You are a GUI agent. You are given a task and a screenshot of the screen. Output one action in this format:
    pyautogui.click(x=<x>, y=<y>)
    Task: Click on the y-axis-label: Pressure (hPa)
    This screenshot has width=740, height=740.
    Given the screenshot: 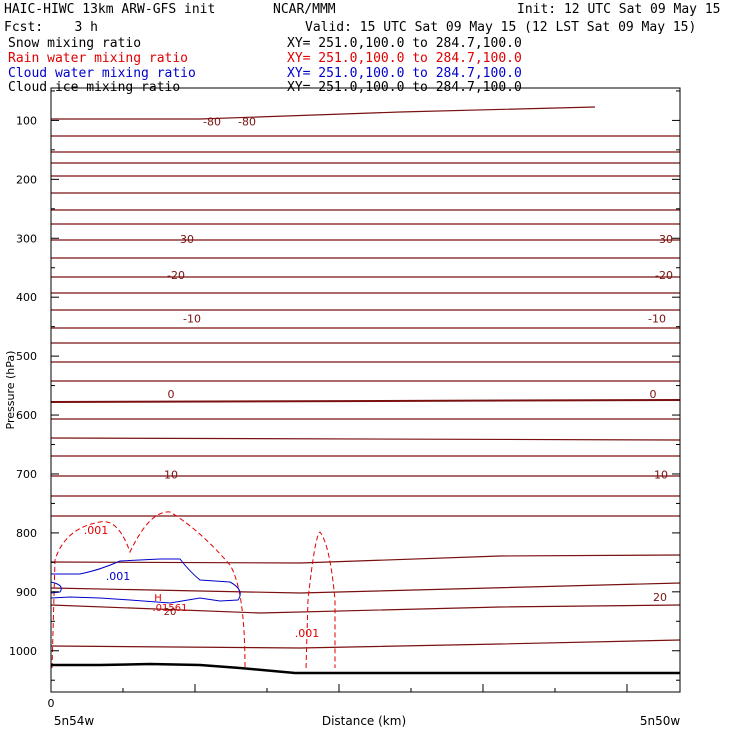 What is the action you would take?
    pyautogui.click(x=10, y=390)
    